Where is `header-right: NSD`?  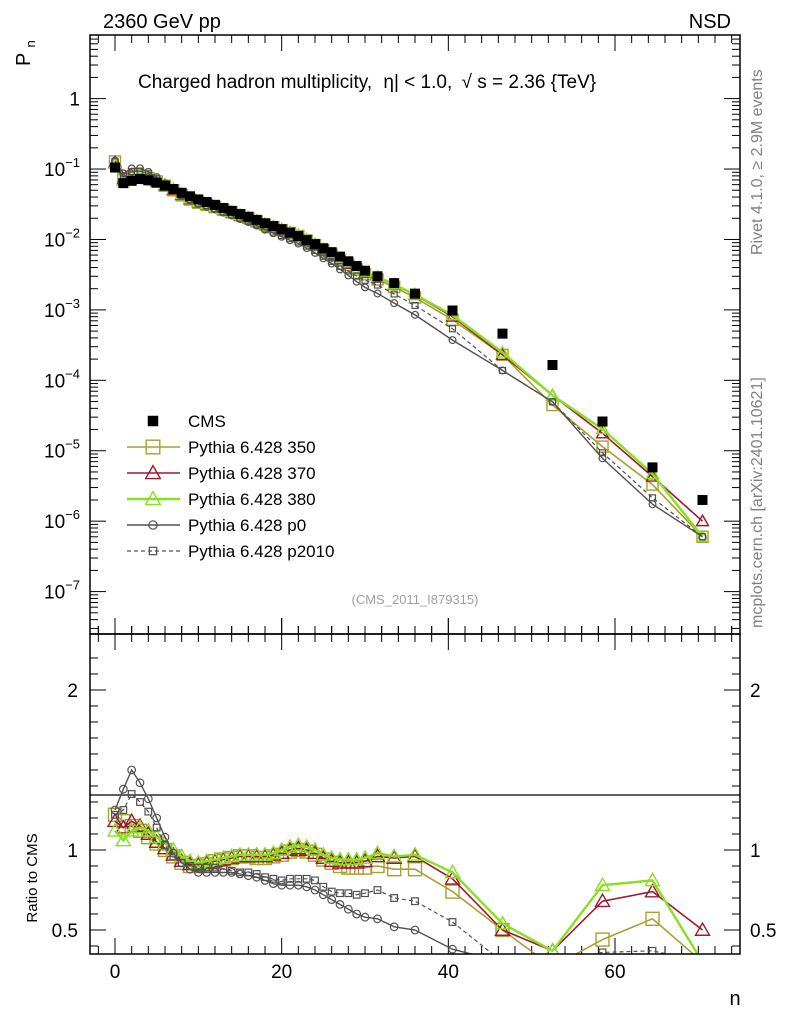 header-right: NSD is located at coordinates (710, 22).